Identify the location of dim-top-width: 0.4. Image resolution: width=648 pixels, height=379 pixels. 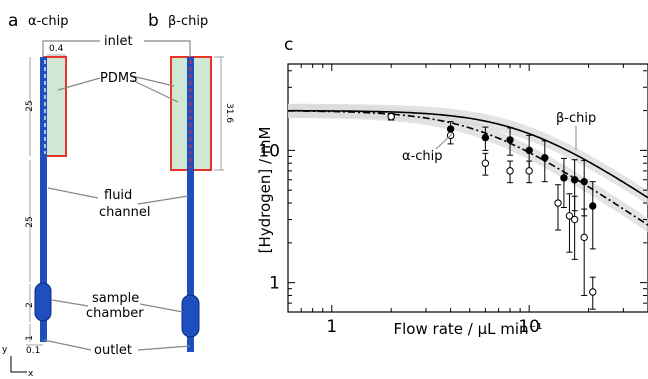
(56, 49).